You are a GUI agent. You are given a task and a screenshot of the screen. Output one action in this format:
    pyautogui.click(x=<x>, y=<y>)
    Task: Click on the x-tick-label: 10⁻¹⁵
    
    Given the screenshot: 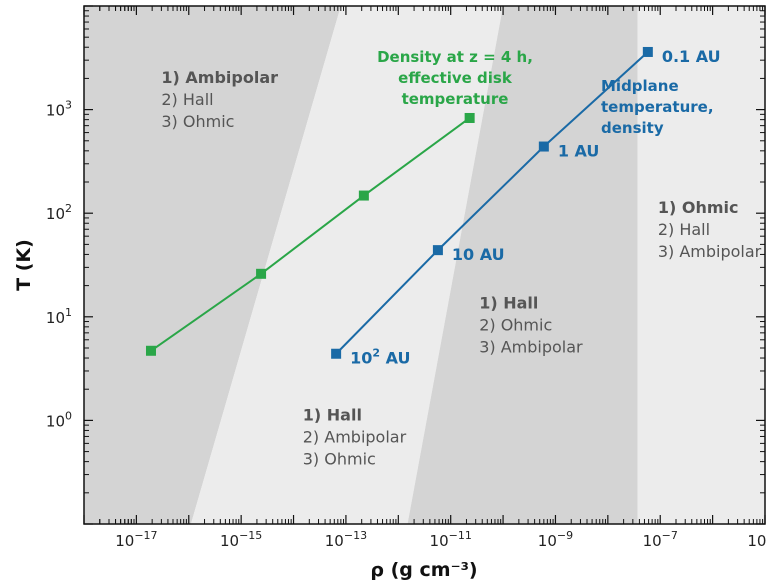 What is the action you would take?
    pyautogui.click(x=241, y=539)
    